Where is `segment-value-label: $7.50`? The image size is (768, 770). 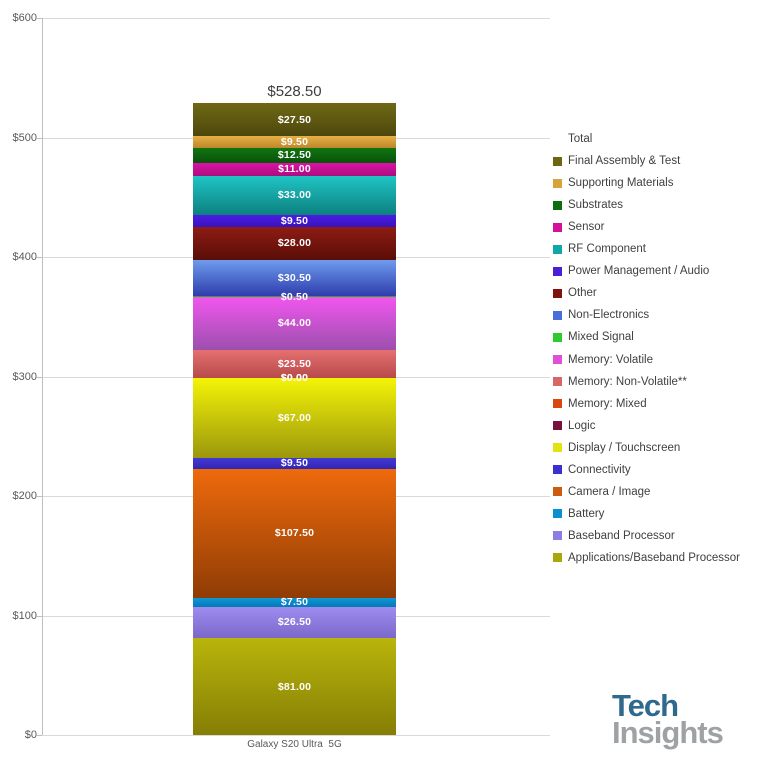 segment-value-label: $7.50 is located at coordinates (294, 602).